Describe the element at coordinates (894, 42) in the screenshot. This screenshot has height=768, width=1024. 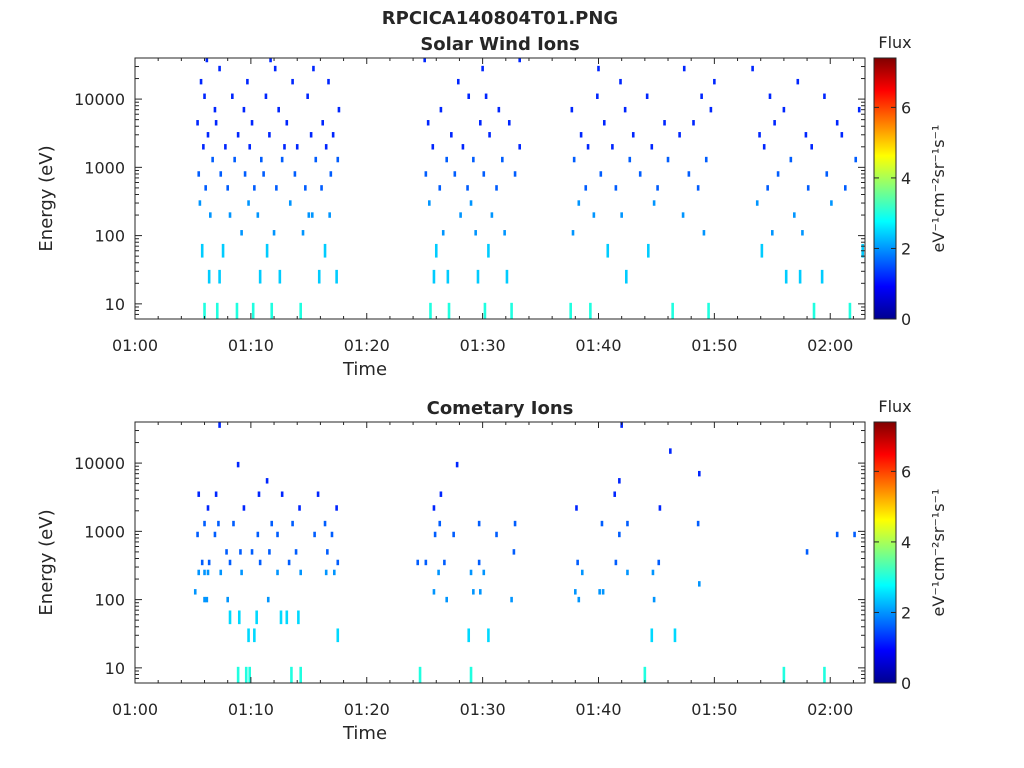
I see `colorbar-title: Flux` at that location.